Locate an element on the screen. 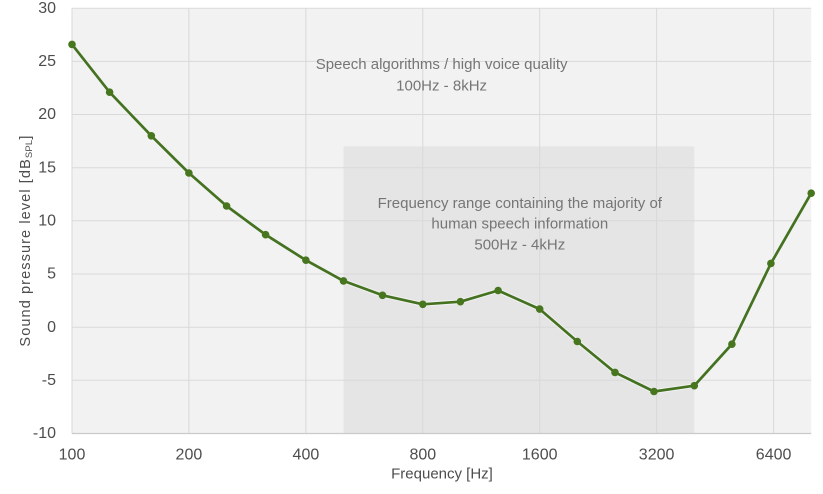 The image size is (823, 494). svg-text: 100Hz - 8kHz is located at coordinates (441, 85).